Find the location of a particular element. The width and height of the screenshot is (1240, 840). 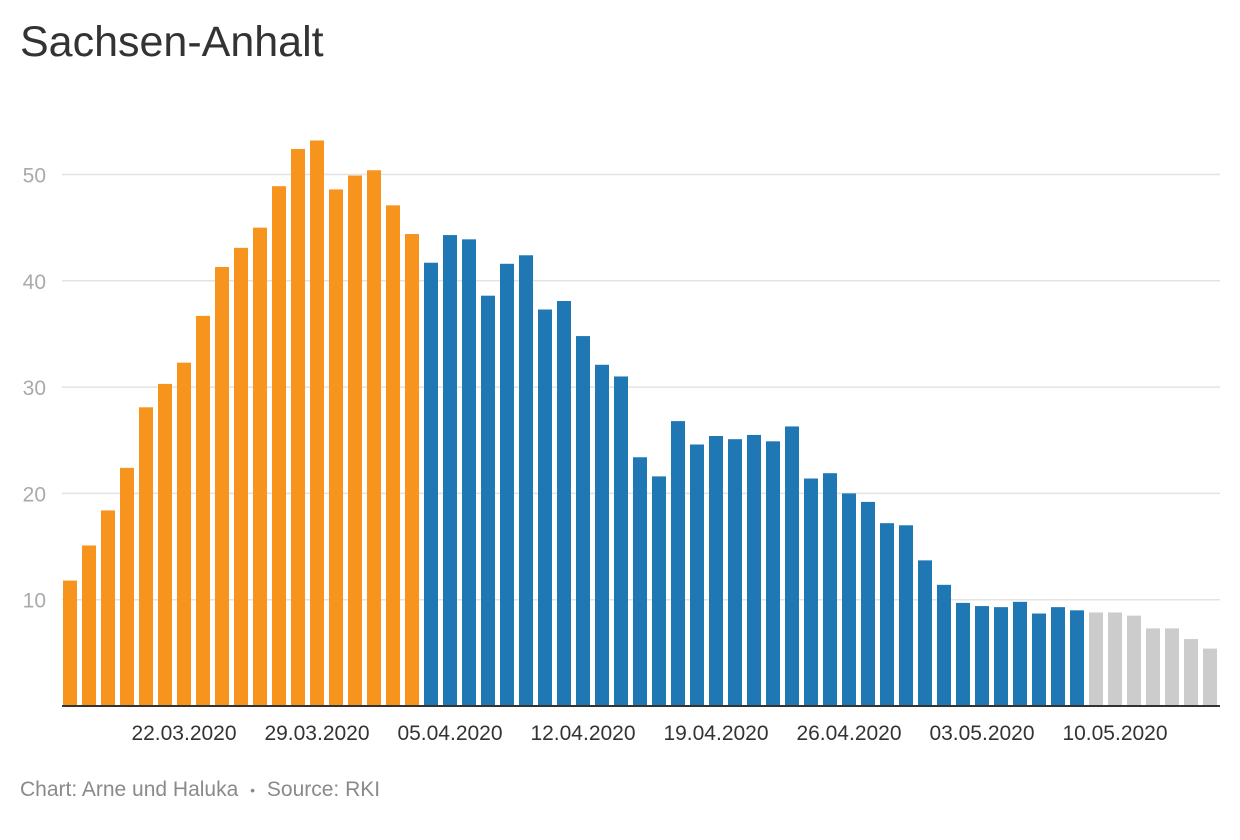

x-tick-label: 12.04.2020 is located at coordinates (582, 733).